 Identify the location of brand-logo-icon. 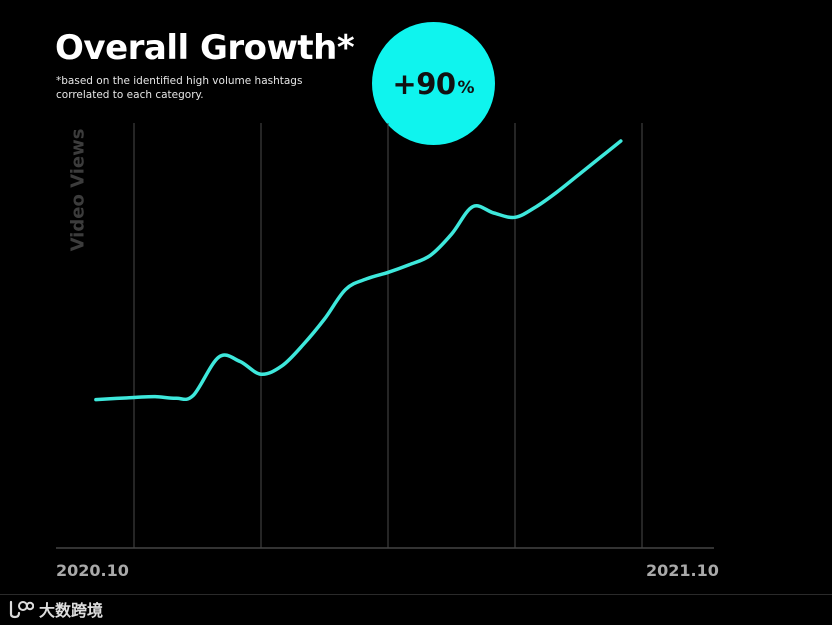
(21, 609).